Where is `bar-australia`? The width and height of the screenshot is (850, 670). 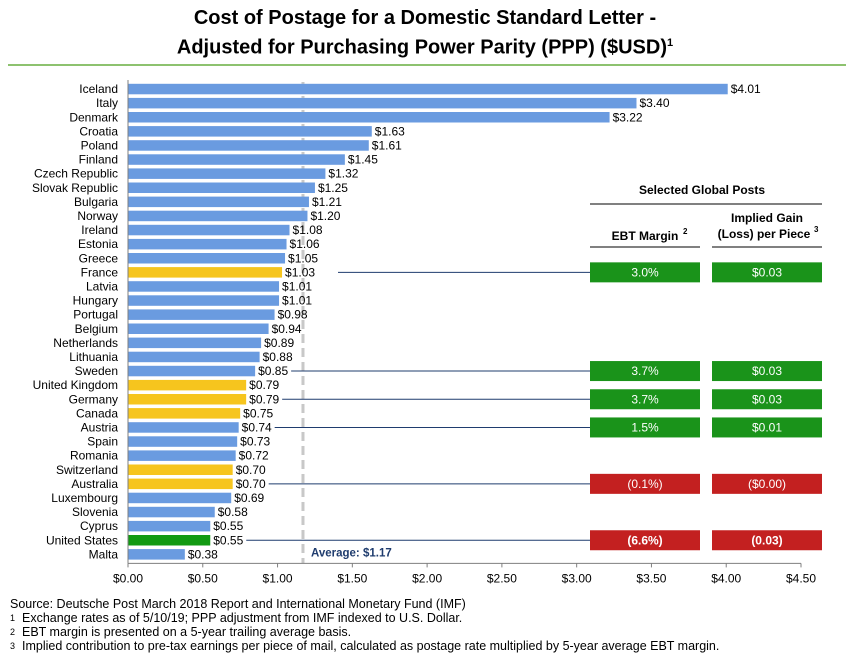 bar-australia is located at coordinates (180, 484).